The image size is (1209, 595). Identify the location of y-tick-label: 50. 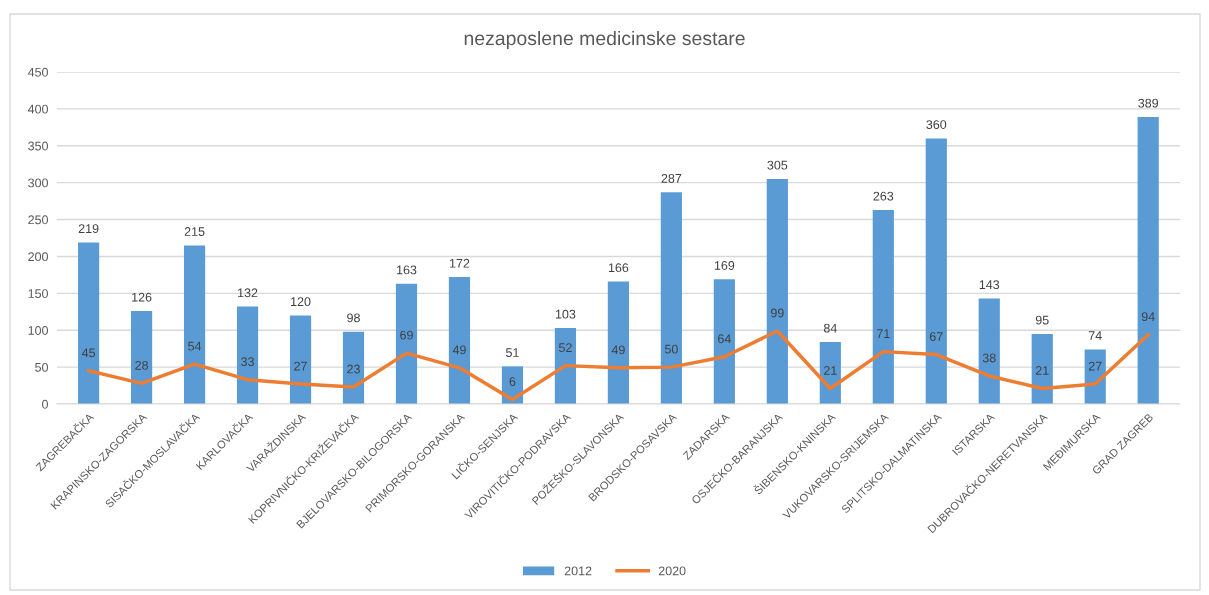
(41, 367).